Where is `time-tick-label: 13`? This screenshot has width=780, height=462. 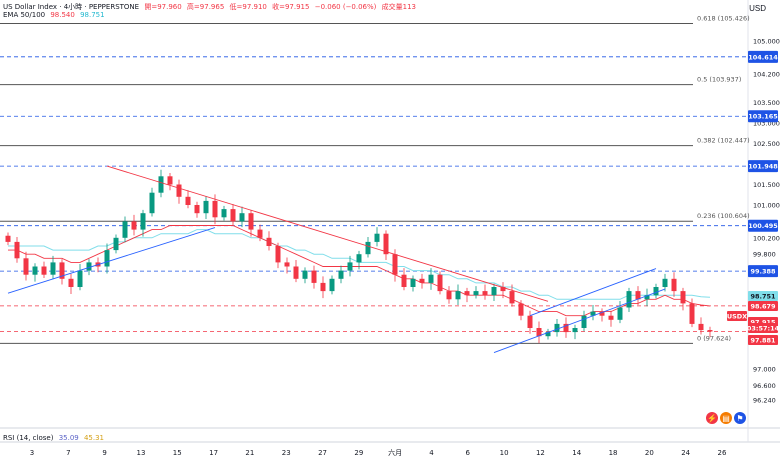 time-tick-label: 13 is located at coordinates (140, 453).